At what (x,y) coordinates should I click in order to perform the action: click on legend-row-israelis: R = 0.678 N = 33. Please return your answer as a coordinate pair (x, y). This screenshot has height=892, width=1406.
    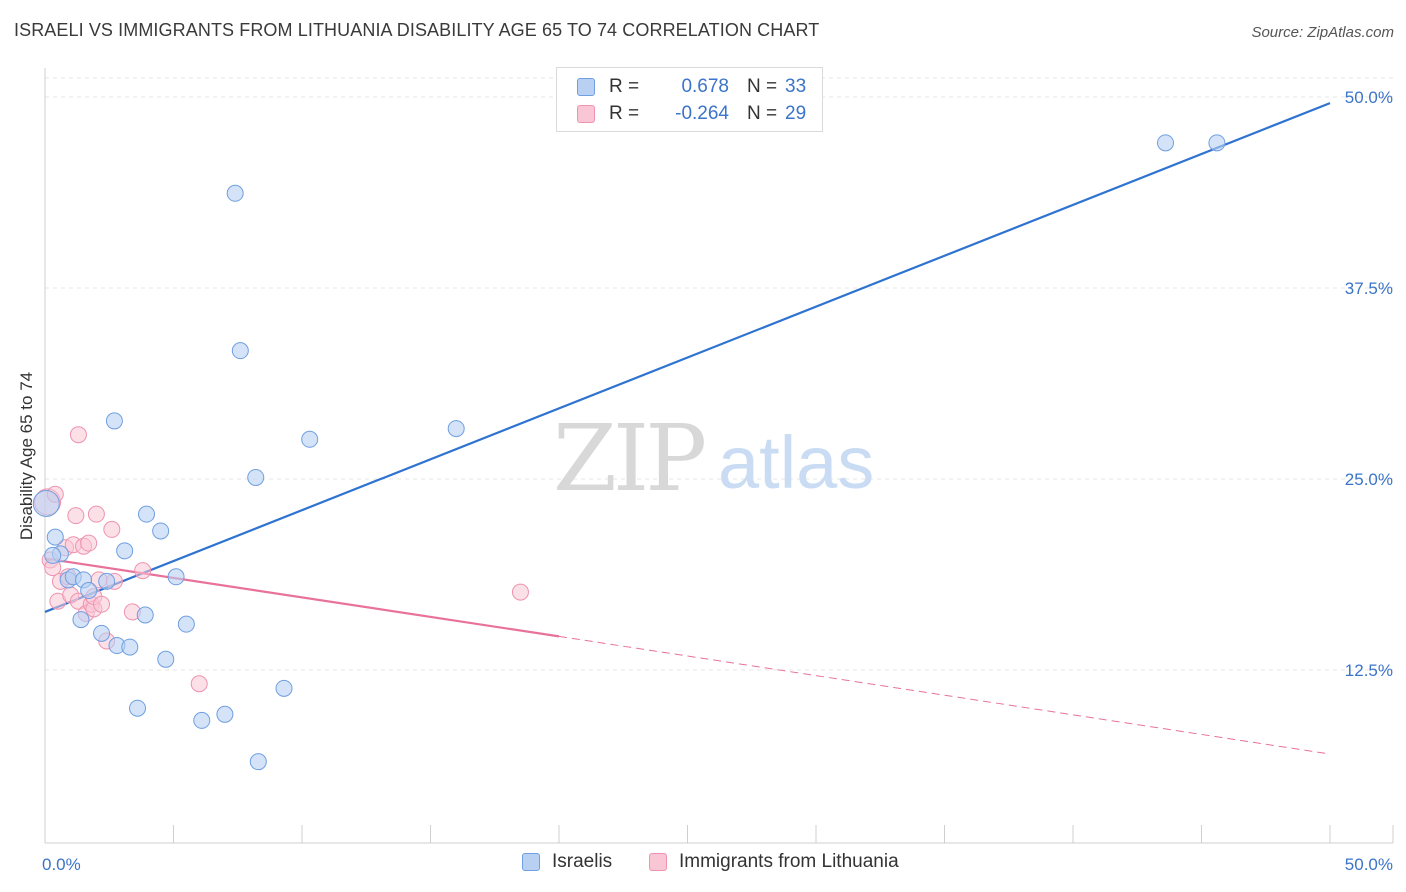
    Looking at the image, I should click on (691, 87).